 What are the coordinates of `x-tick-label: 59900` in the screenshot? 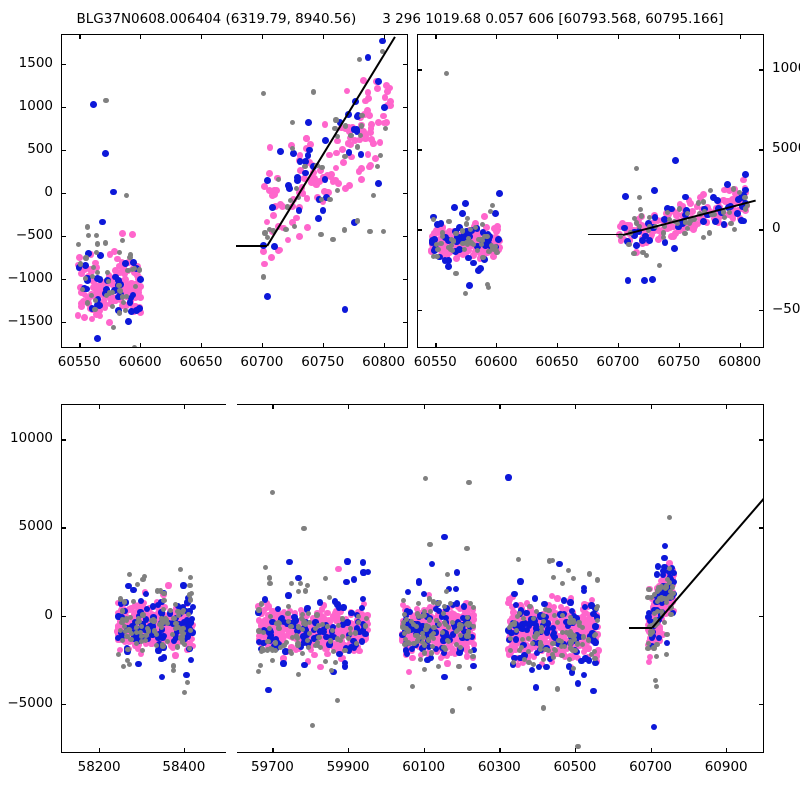 It's located at (348, 767).